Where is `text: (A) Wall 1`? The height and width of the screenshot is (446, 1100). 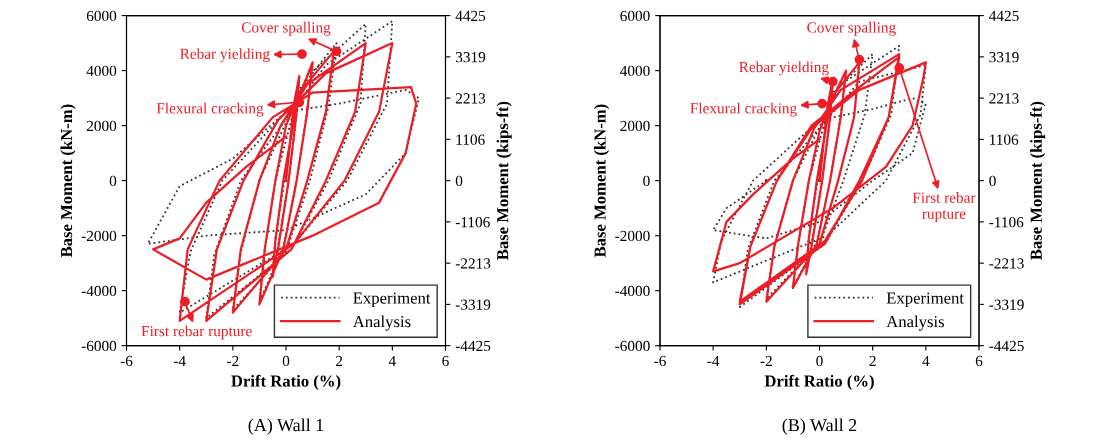 text: (A) Wall 1 is located at coordinates (286, 426).